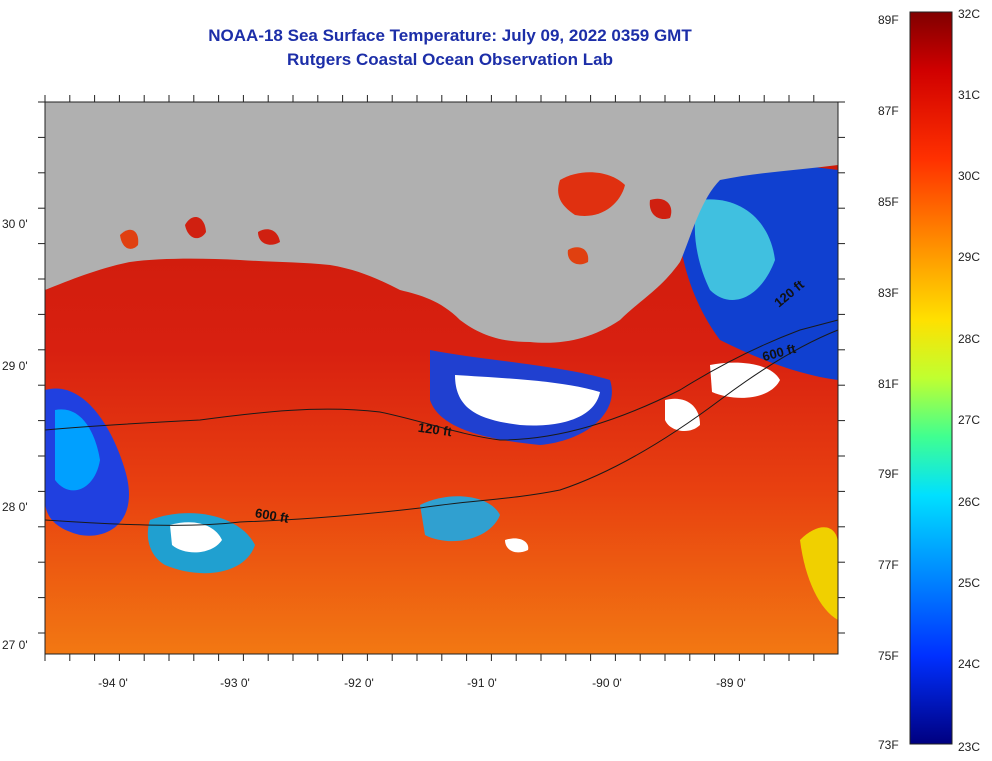 The image size is (992, 761). Describe the element at coordinates (731, 683) in the screenshot. I see `lon-label: -89 0'` at that location.